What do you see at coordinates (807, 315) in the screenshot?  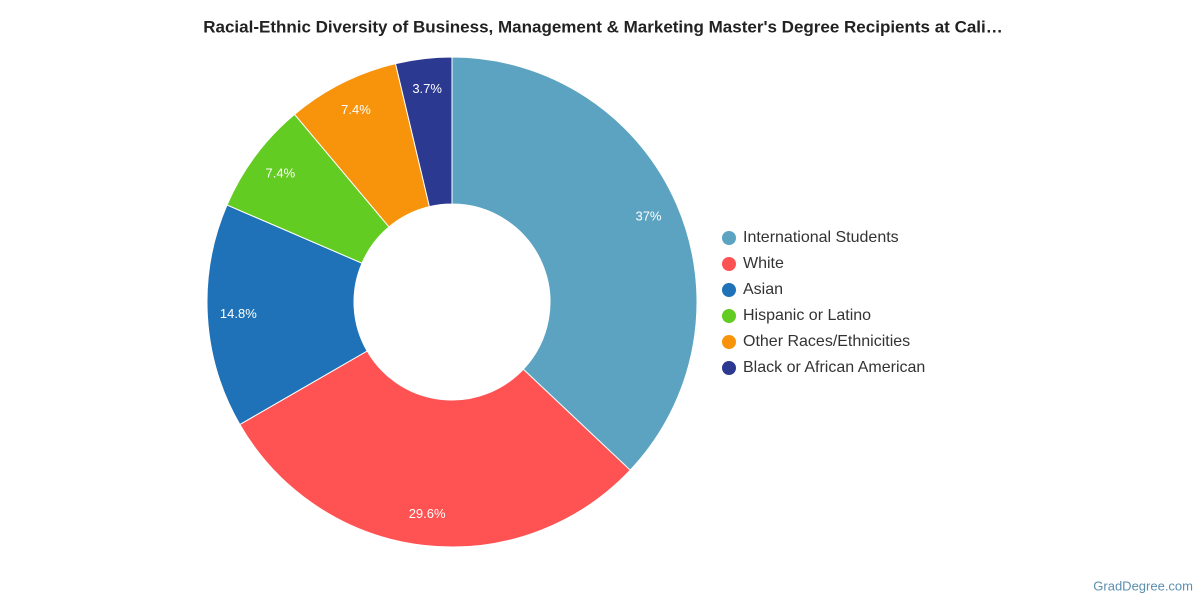 I see `legend-label: Hispanic or Latino` at bounding box center [807, 315].